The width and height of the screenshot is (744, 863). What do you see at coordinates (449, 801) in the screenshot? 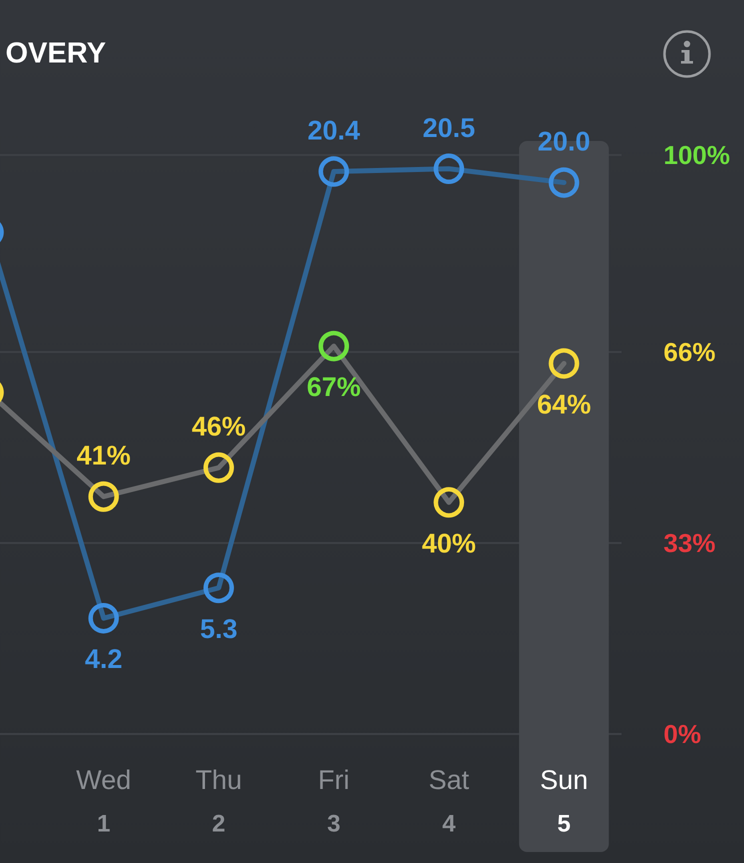
I see `x-tick-label: Sat 4` at bounding box center [449, 801].